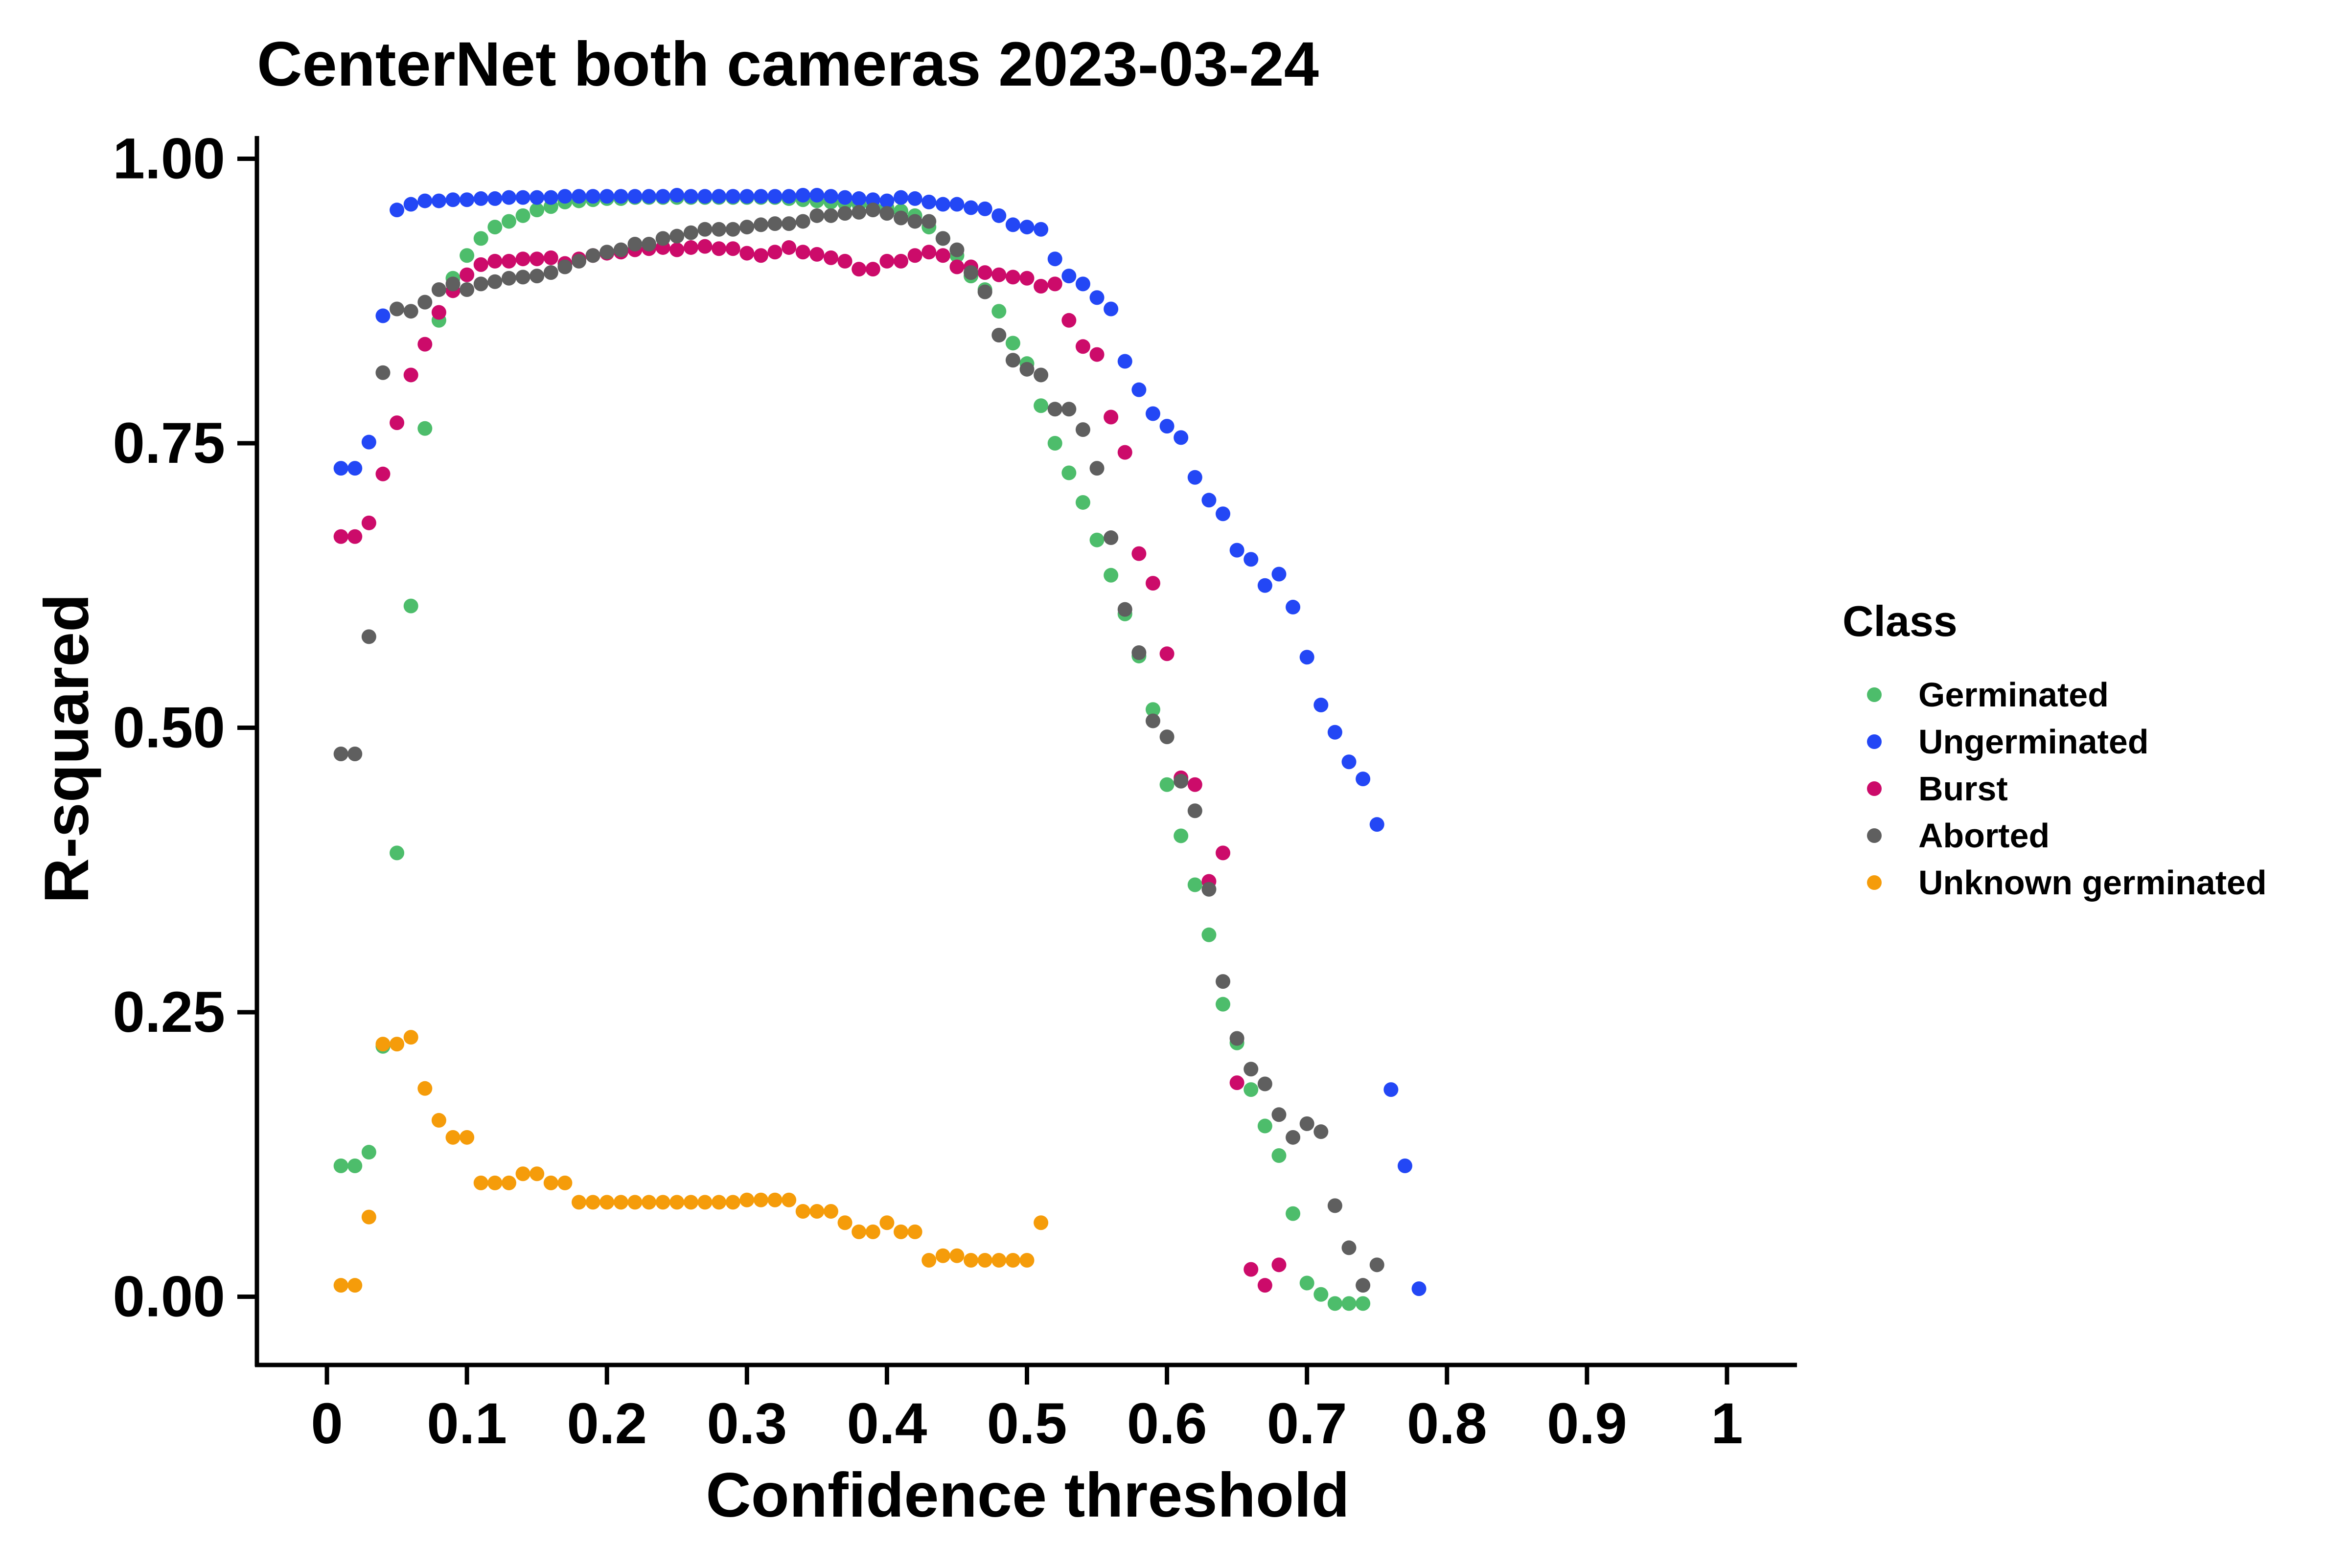 The width and height of the screenshot is (2349, 1568). I want to click on legend-item: Aborted, so click(1958, 836).